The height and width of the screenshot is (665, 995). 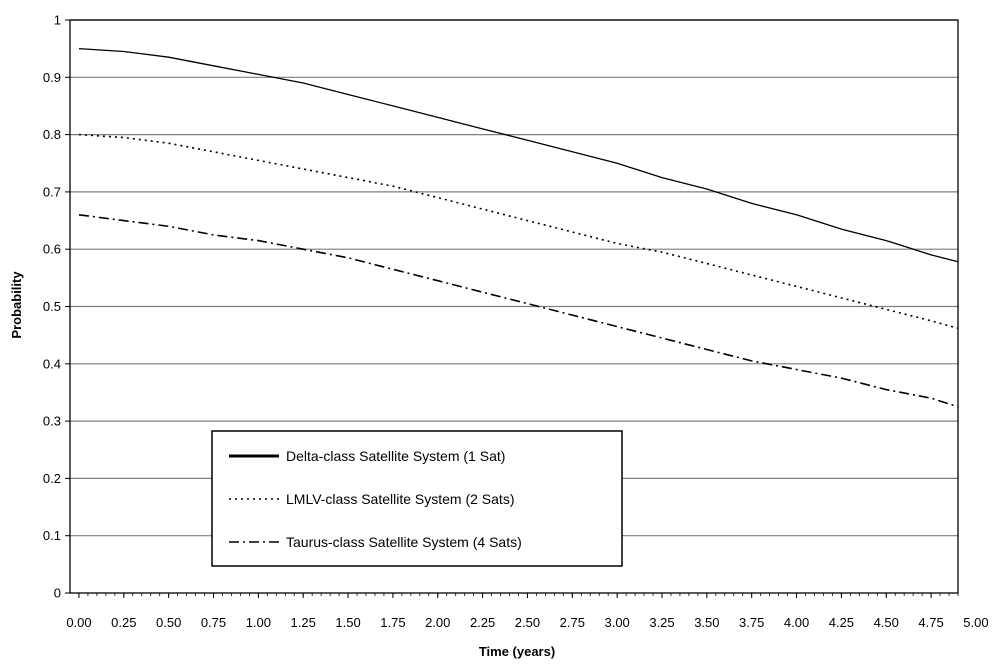 What do you see at coordinates (52, 77) in the screenshot?
I see `y-tick-label: 0.9` at bounding box center [52, 77].